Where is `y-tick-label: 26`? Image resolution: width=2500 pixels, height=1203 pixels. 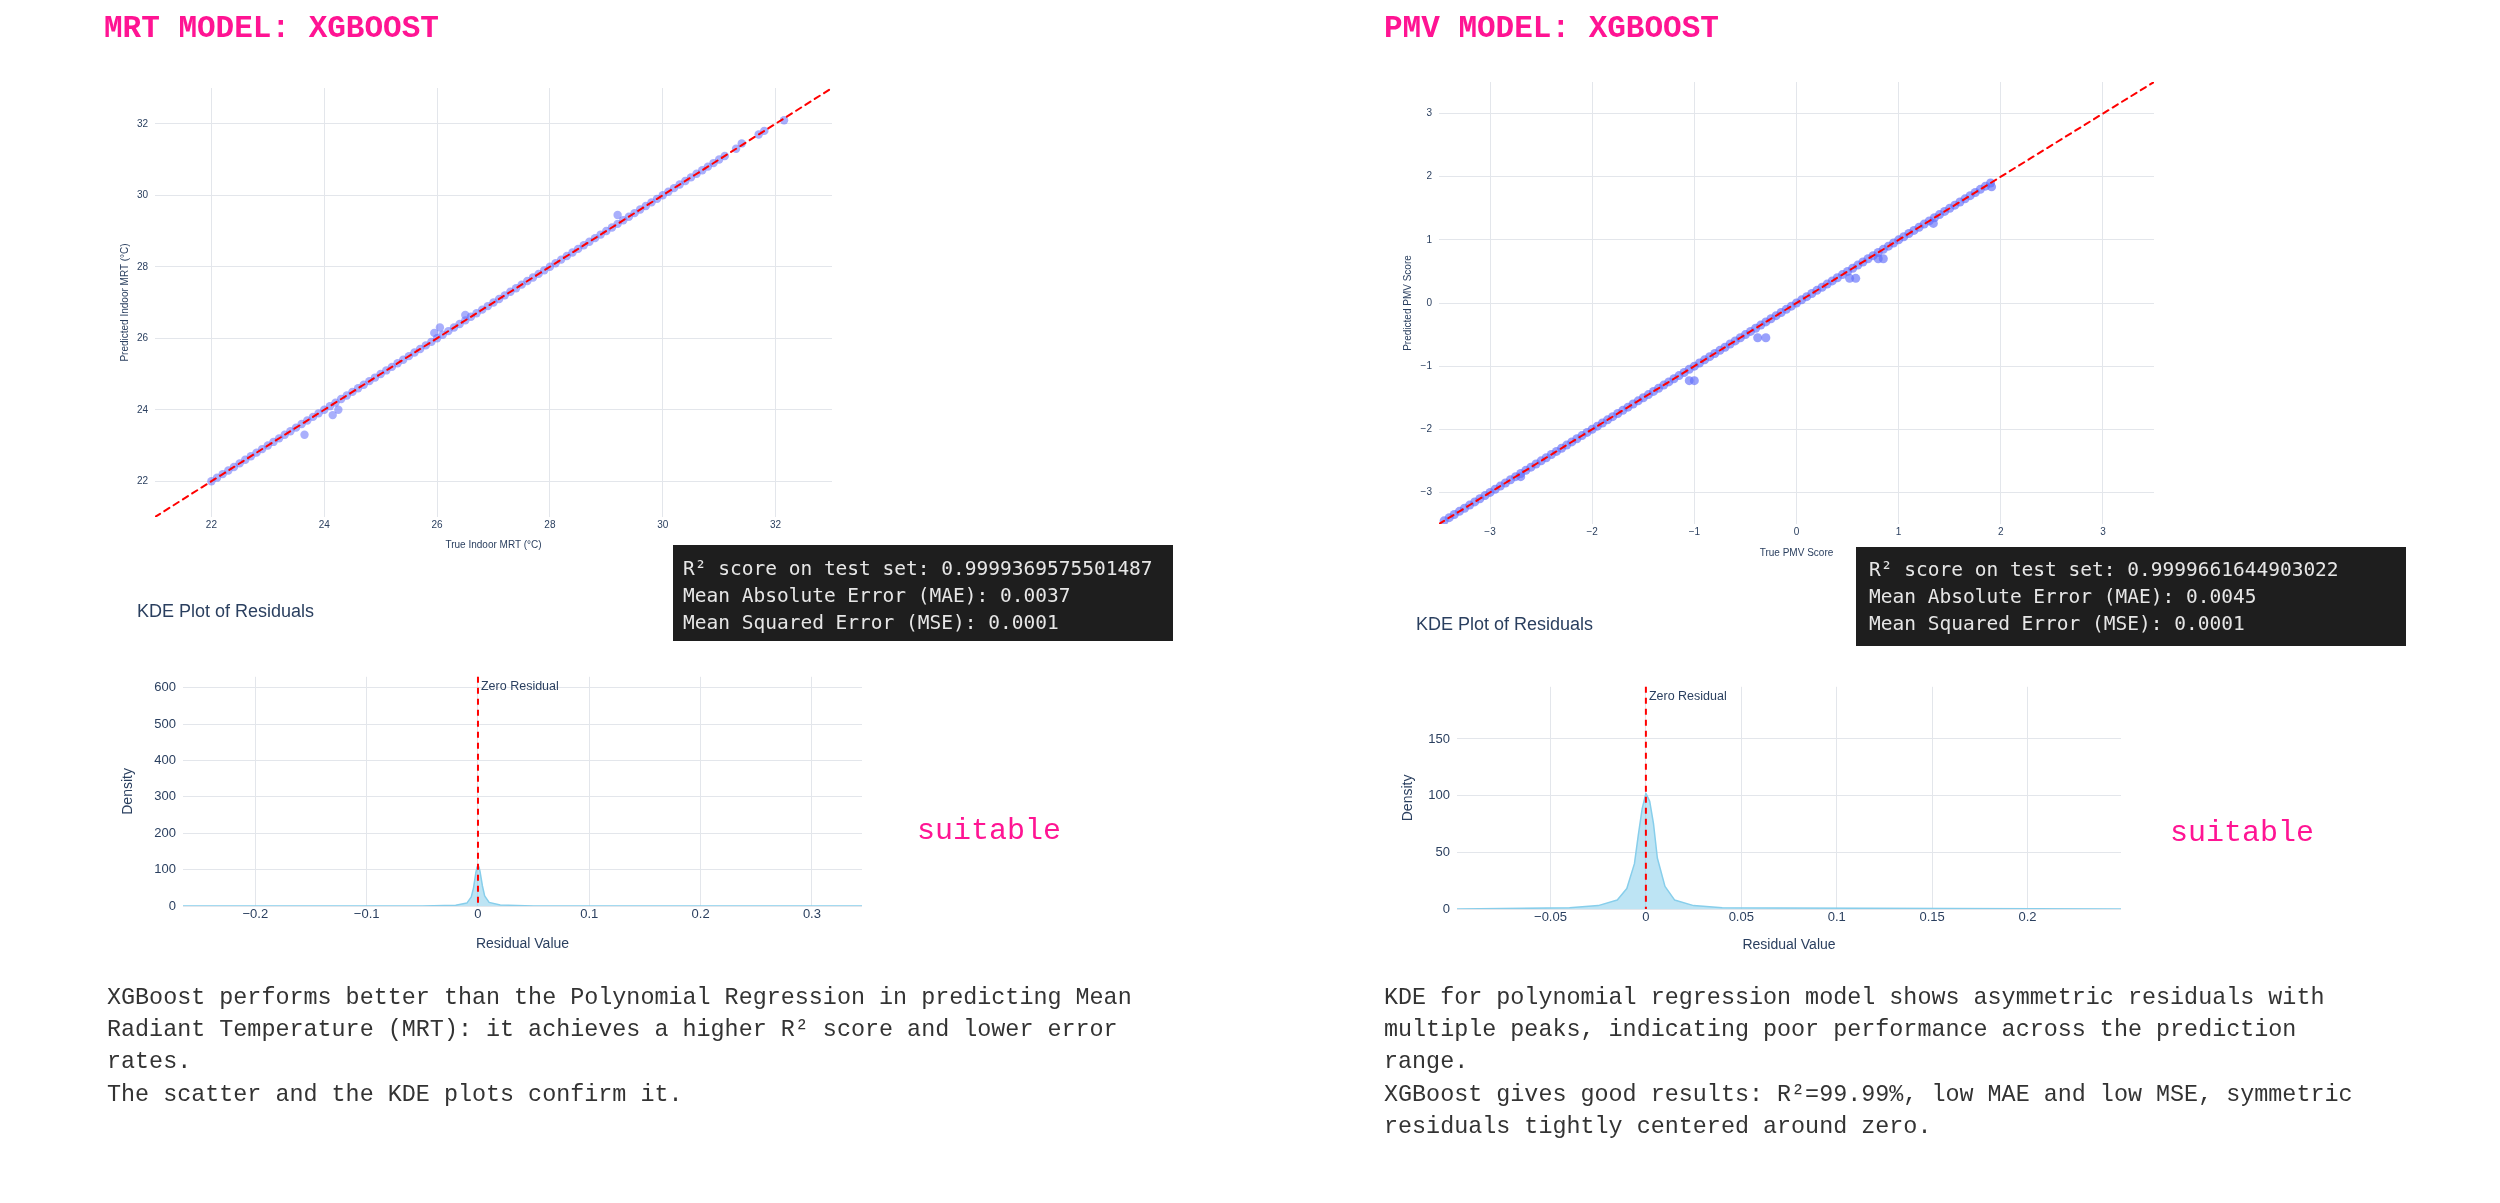
y-tick-label: 26 is located at coordinates (142, 337).